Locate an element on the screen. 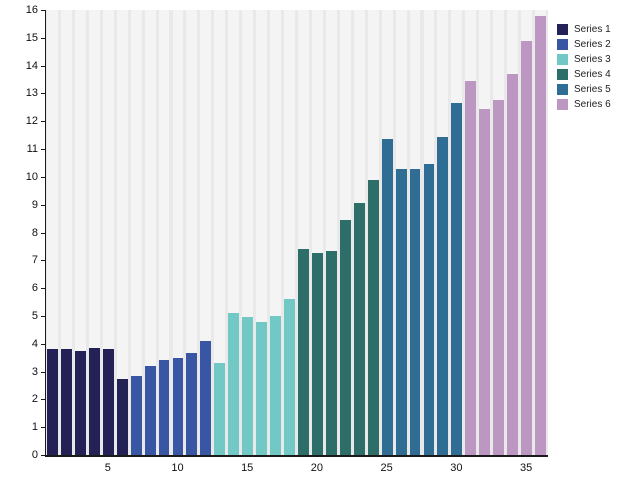 This screenshot has width=640, height=500. legend-item: Series 6 is located at coordinates (584, 104).